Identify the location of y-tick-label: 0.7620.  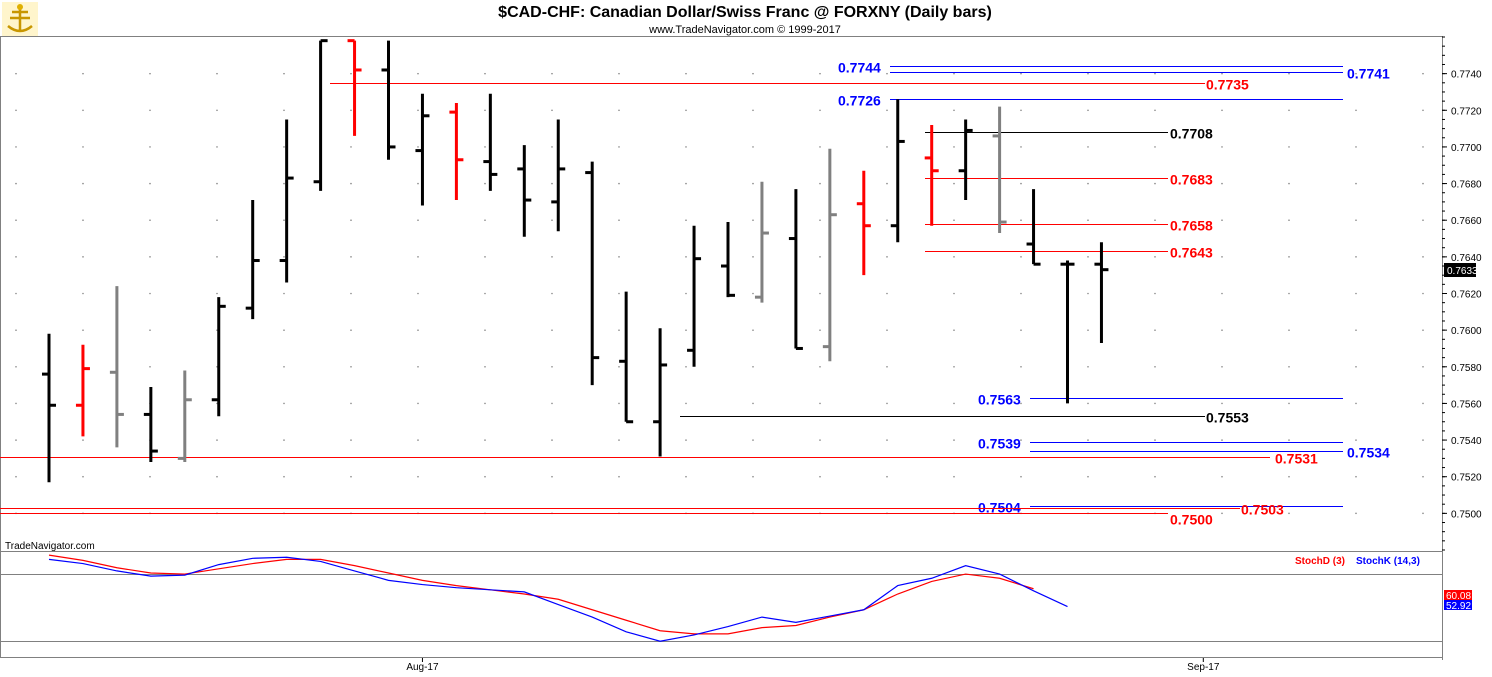
(1466, 295).